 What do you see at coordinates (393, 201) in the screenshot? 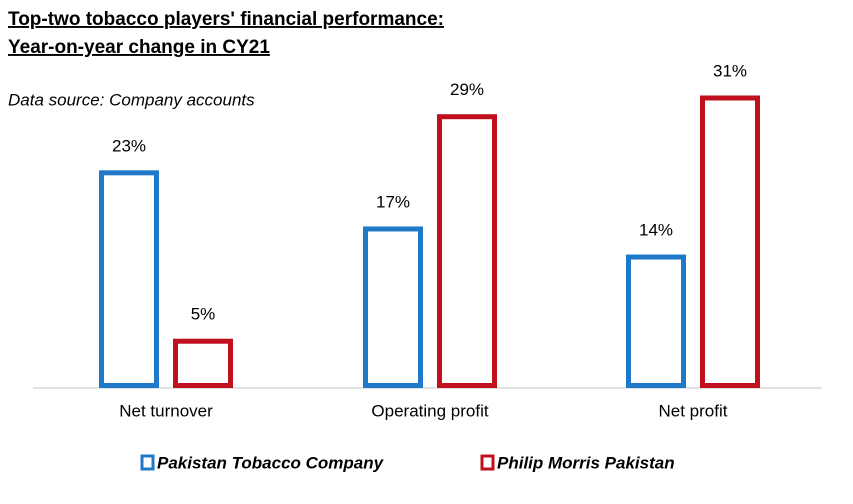
I see `data-label: 17%` at bounding box center [393, 201].